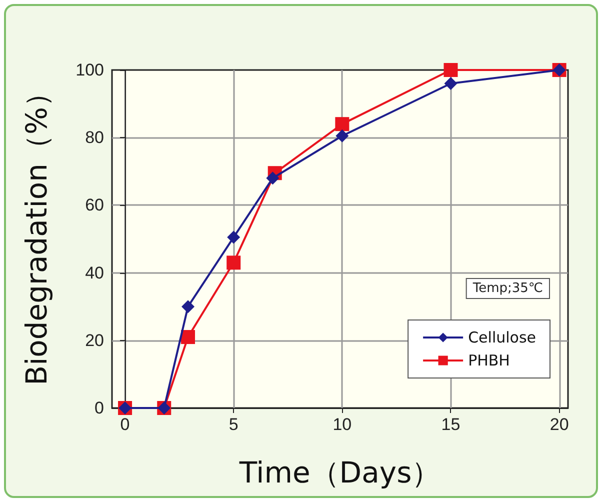  What do you see at coordinates (94, 272) in the screenshot?
I see `y-tick-label: 40` at bounding box center [94, 272].